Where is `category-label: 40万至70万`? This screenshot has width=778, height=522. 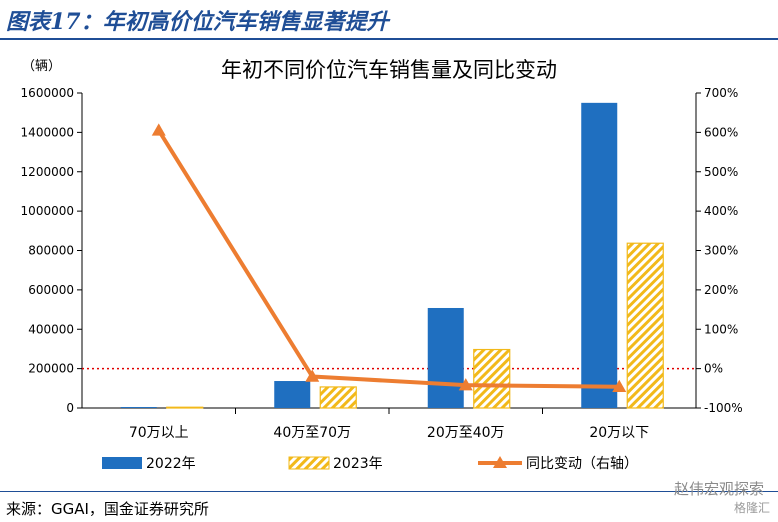 category-label: 40万至70万 is located at coordinates (312, 433).